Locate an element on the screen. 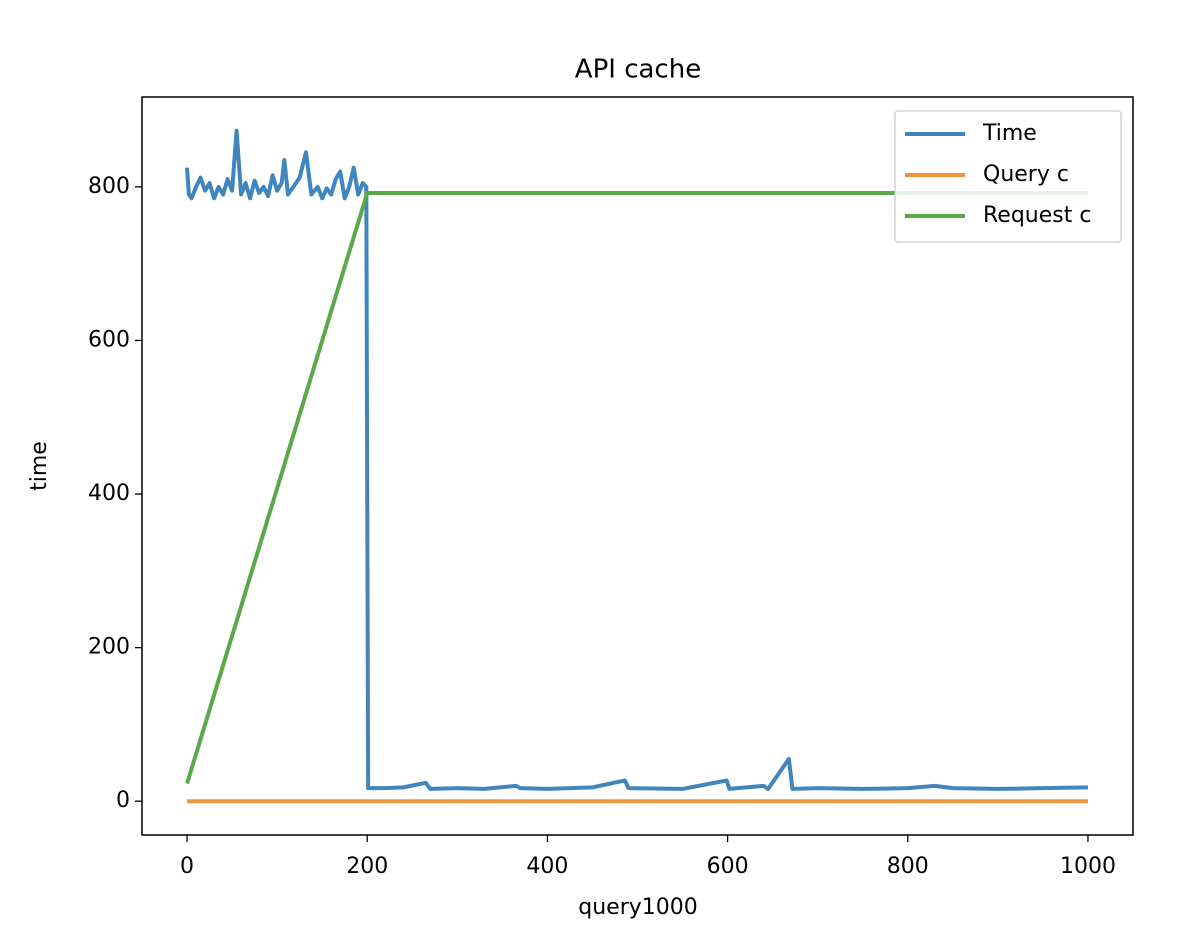 This screenshot has width=1198, height=926. y-tick-label: 400 is located at coordinates (109, 493).